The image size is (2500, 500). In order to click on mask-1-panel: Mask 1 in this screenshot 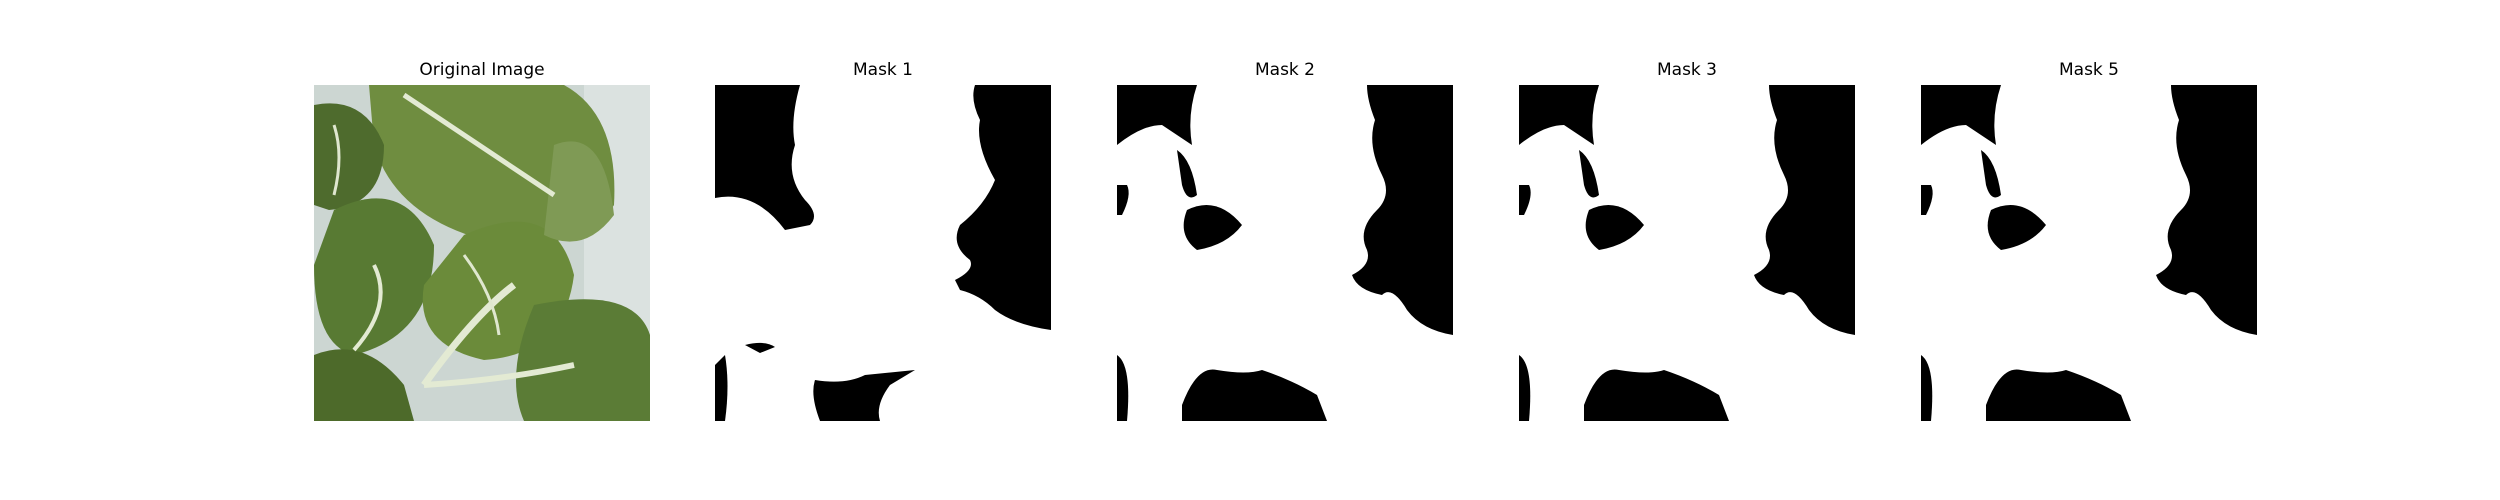, I will do `click(883, 250)`.